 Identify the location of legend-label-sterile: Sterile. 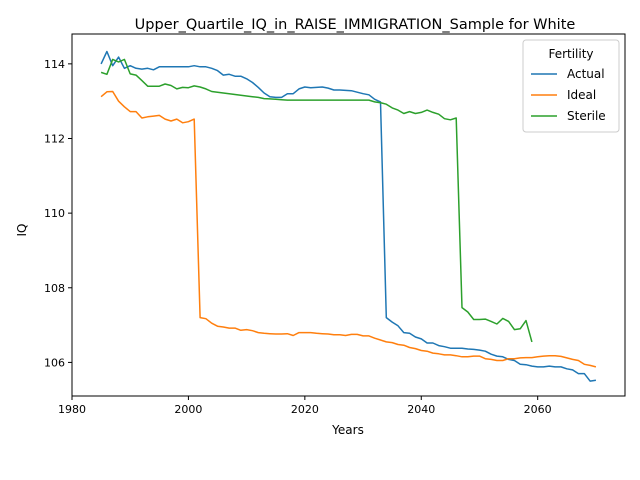
(586, 116).